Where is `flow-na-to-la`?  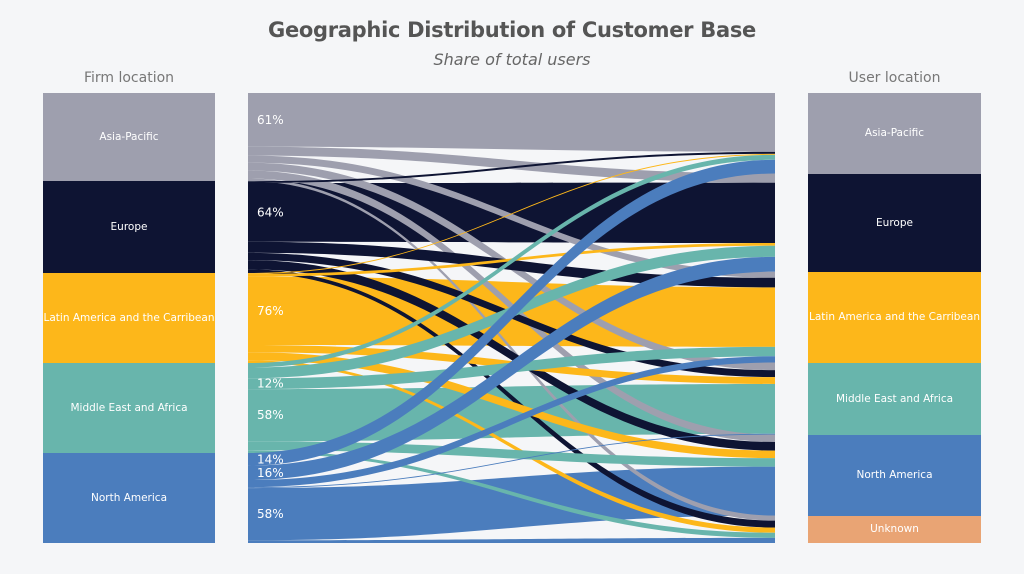 flow-na-to-la is located at coordinates (511, 422).